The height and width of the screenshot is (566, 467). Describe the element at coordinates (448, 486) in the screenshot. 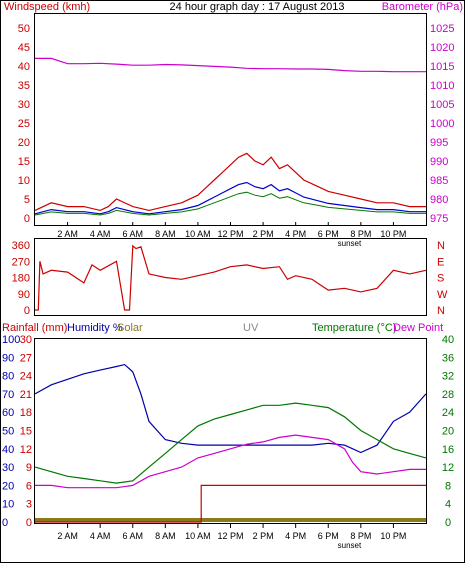

I see `temperature-tick-label: 8` at that location.